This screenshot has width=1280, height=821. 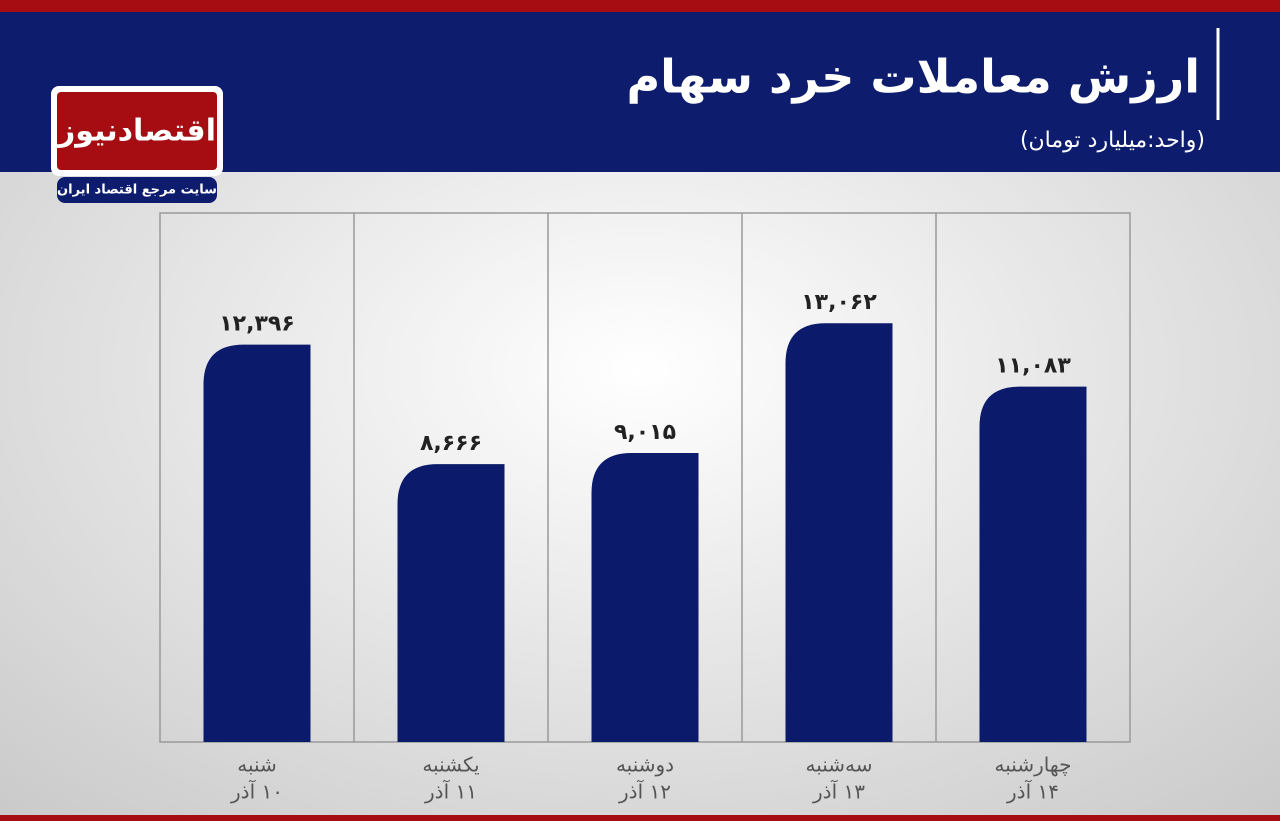 What do you see at coordinates (256, 791) in the screenshot?
I see `x-tick-sublabel: ۱۰ آذر` at bounding box center [256, 791].